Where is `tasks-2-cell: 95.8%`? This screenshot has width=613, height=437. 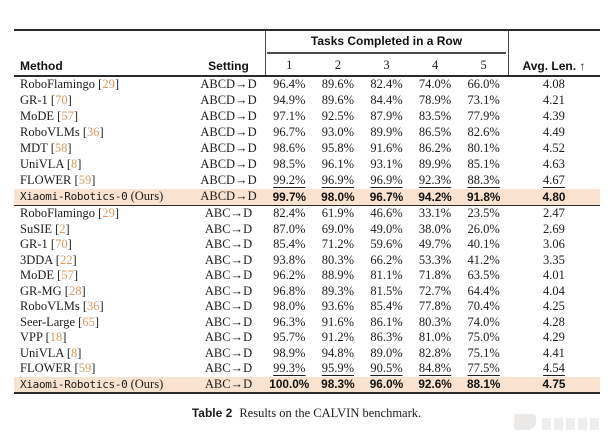 tasks-2-cell: 95.8% is located at coordinates (338, 148).